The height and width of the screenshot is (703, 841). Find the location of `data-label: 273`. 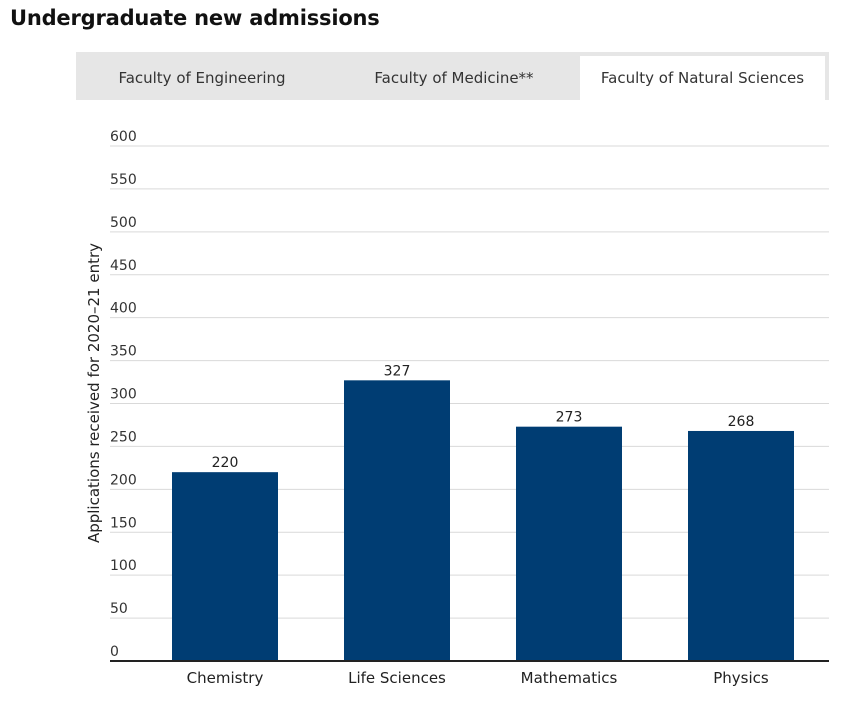

data-label: 273 is located at coordinates (569, 418).